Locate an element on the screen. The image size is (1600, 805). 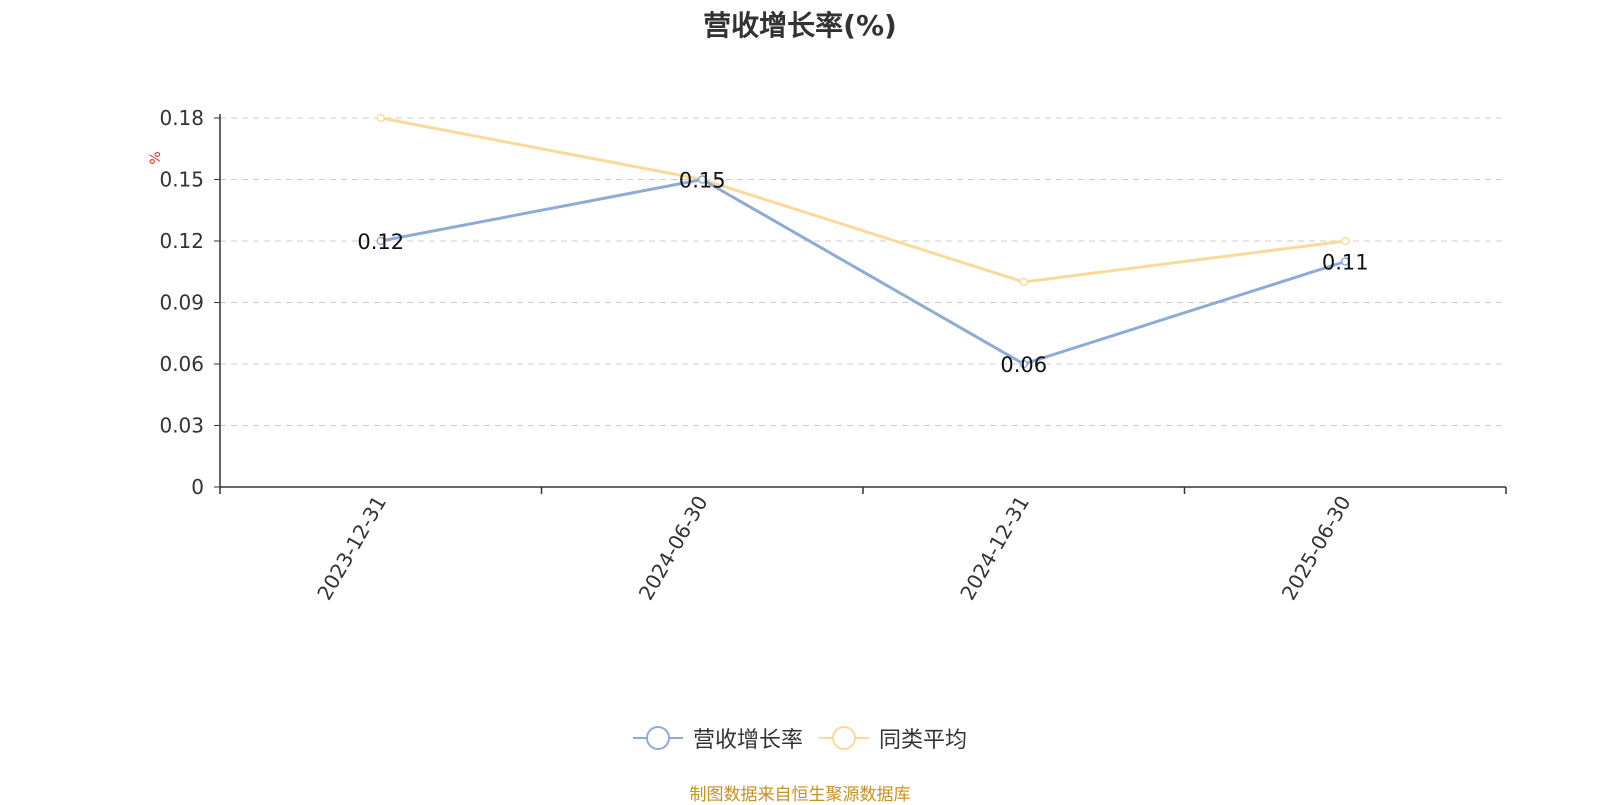
data-source-note: 制图数据来自恒生聚源数据库 is located at coordinates (800, 795).